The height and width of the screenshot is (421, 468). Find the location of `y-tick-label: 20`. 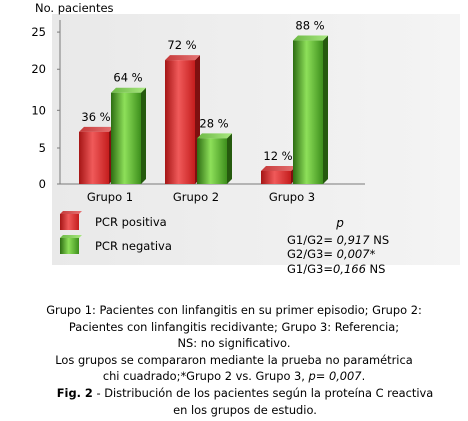

y-tick-label: 20 is located at coordinates (38, 69).